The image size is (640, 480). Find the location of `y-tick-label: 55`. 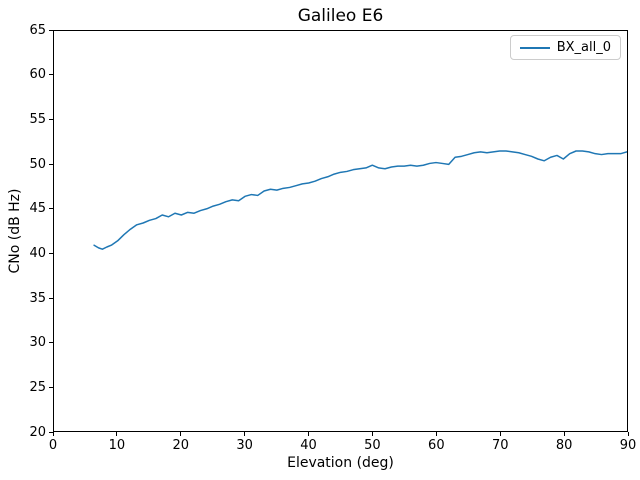

y-tick-label: 55 is located at coordinates (37, 119).